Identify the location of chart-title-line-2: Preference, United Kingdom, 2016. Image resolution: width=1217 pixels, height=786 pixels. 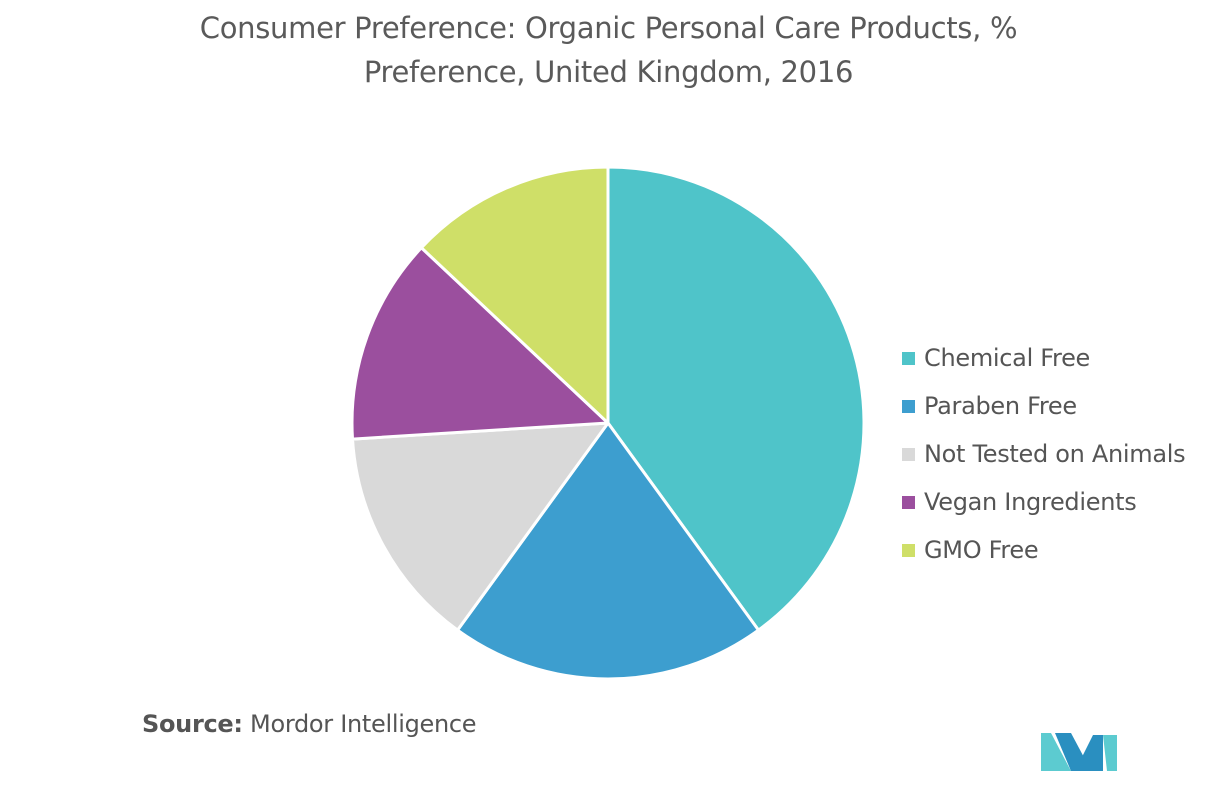
(608, 72).